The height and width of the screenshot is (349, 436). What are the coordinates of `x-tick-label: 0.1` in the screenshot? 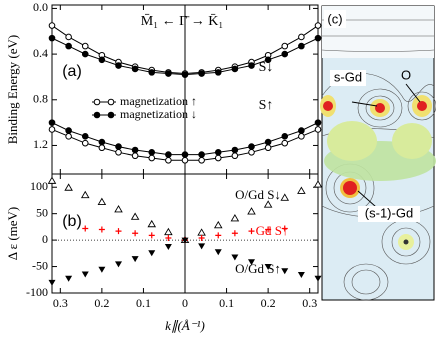 It's located at (143, 303).